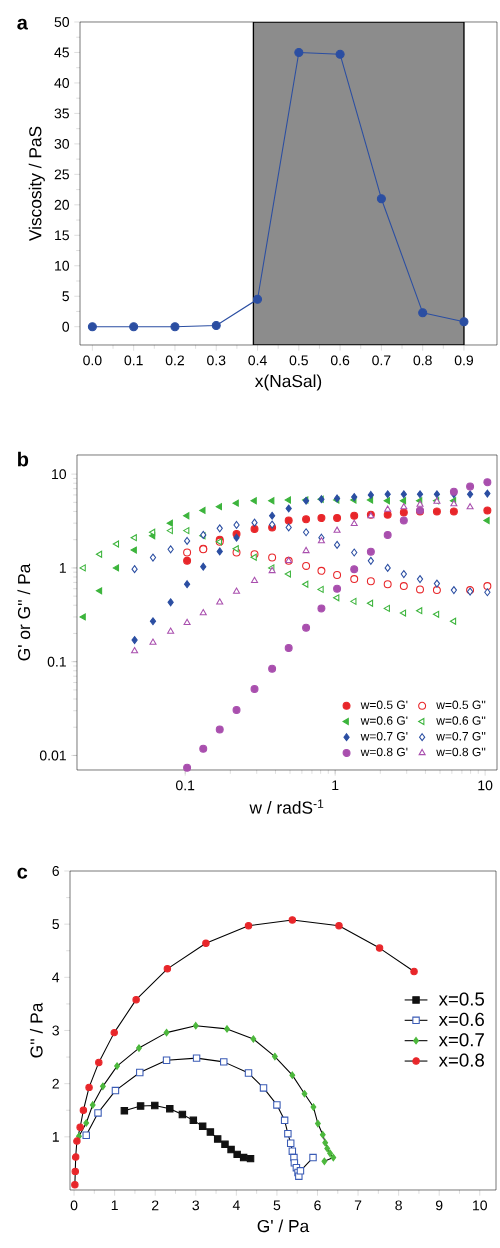 The image size is (500, 1248). Describe the element at coordinates (439, 1205) in the screenshot. I see `x-tick-label: 9` at that location.